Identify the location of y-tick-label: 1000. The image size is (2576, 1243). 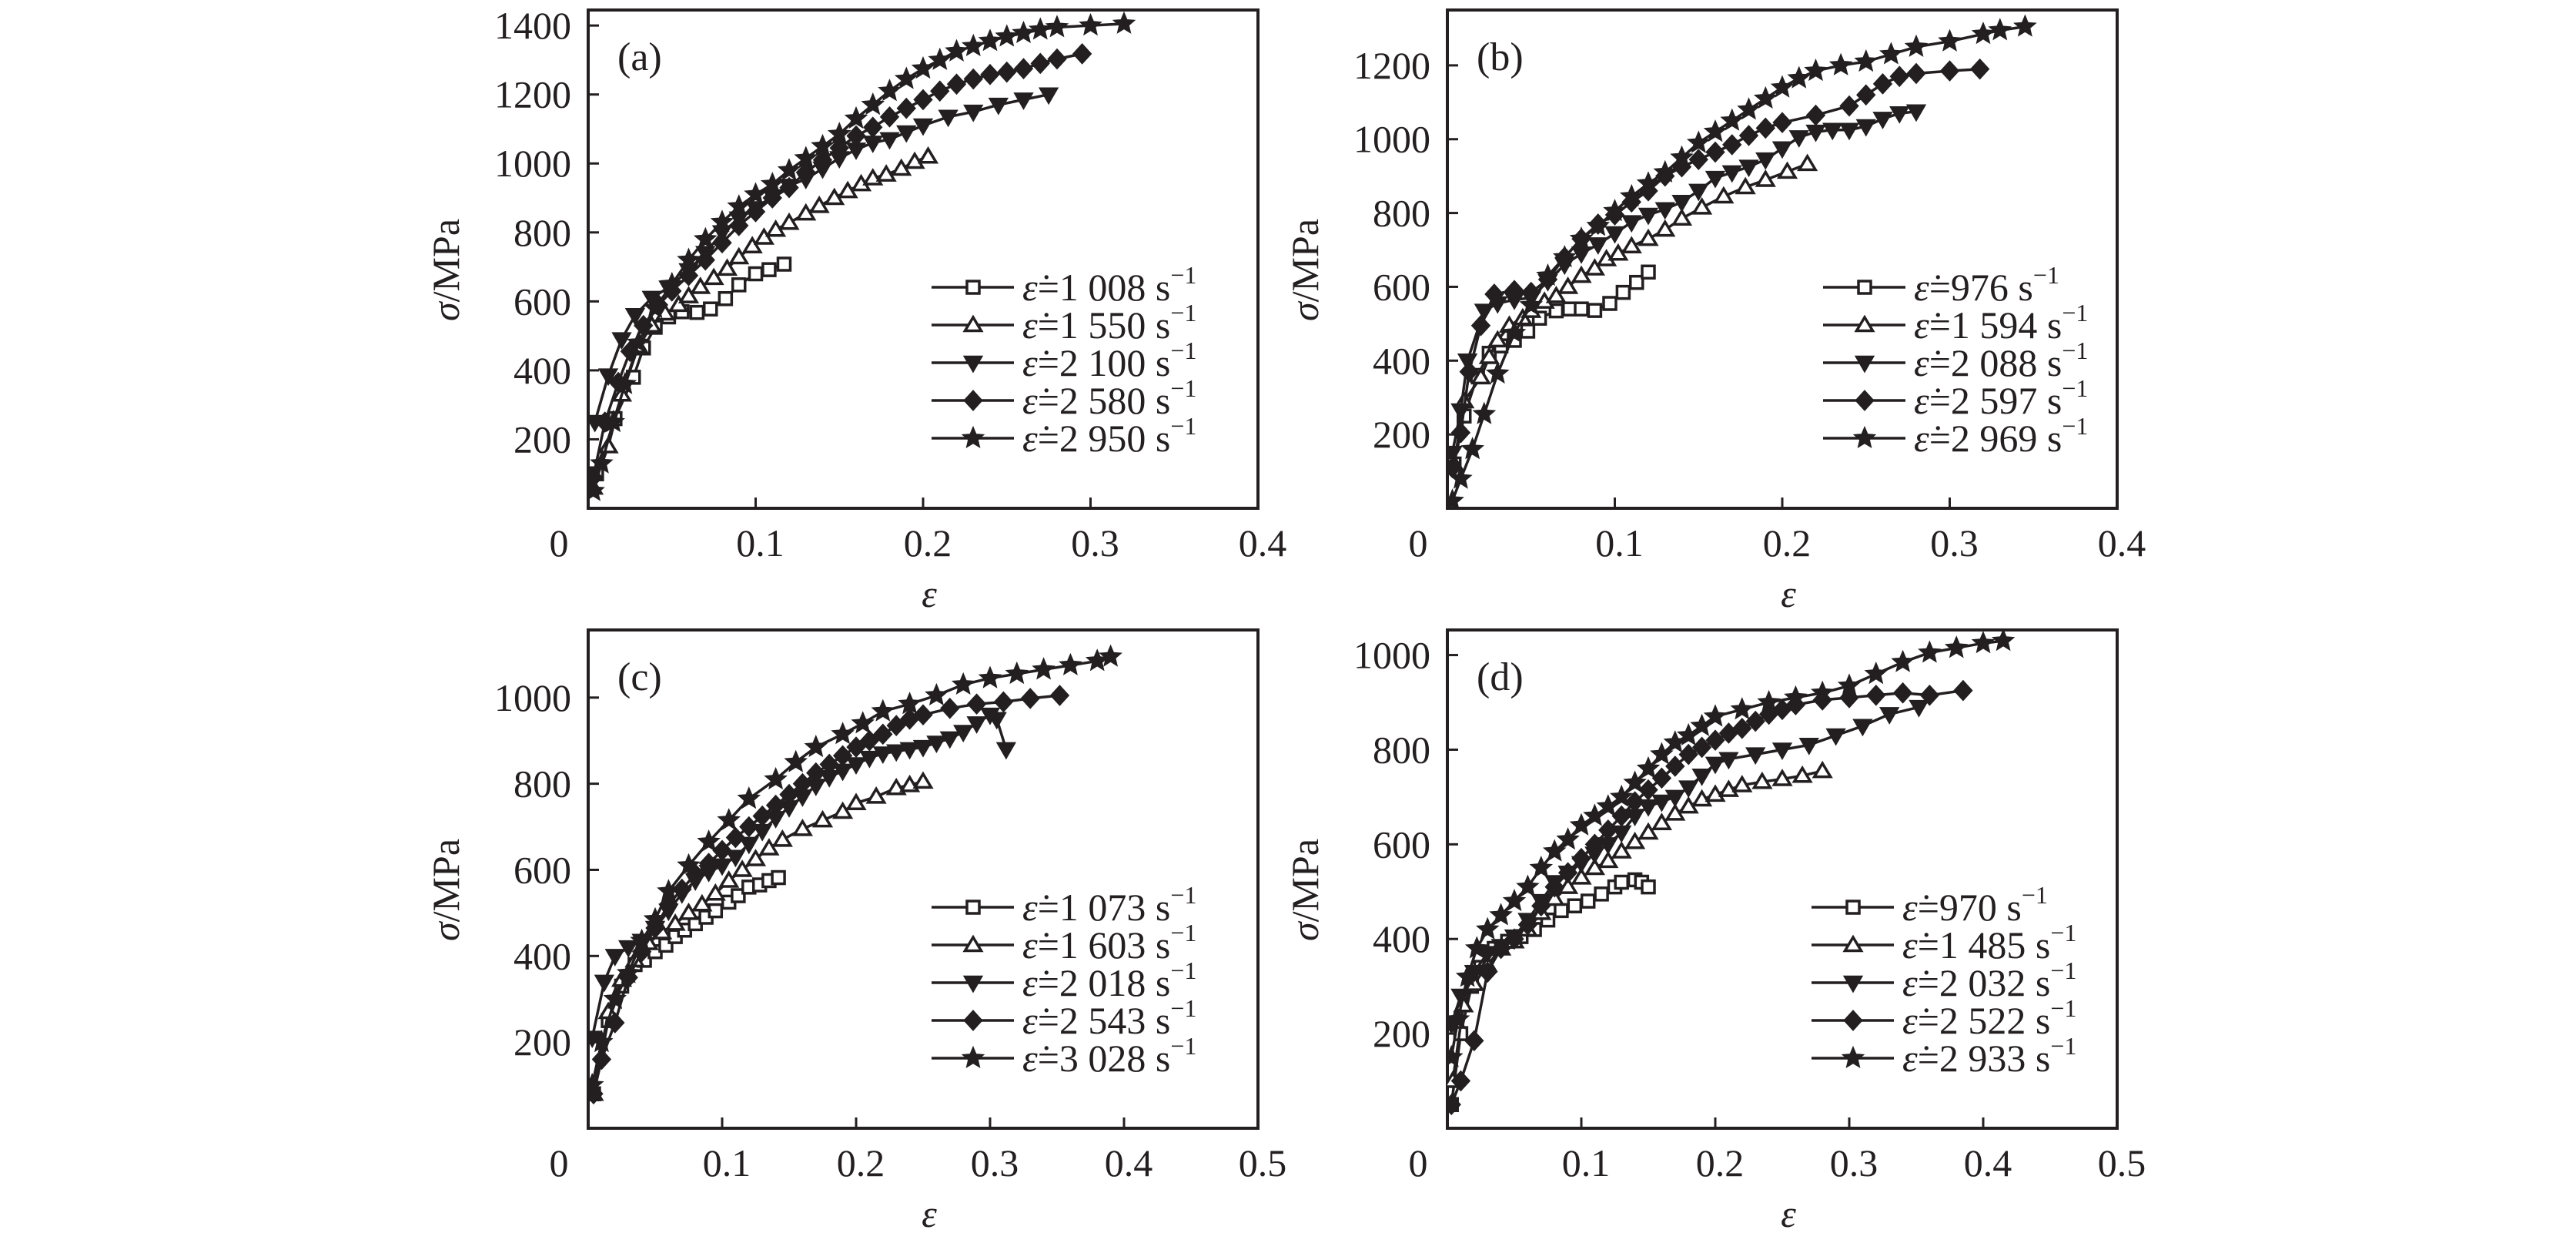
(533, 163).